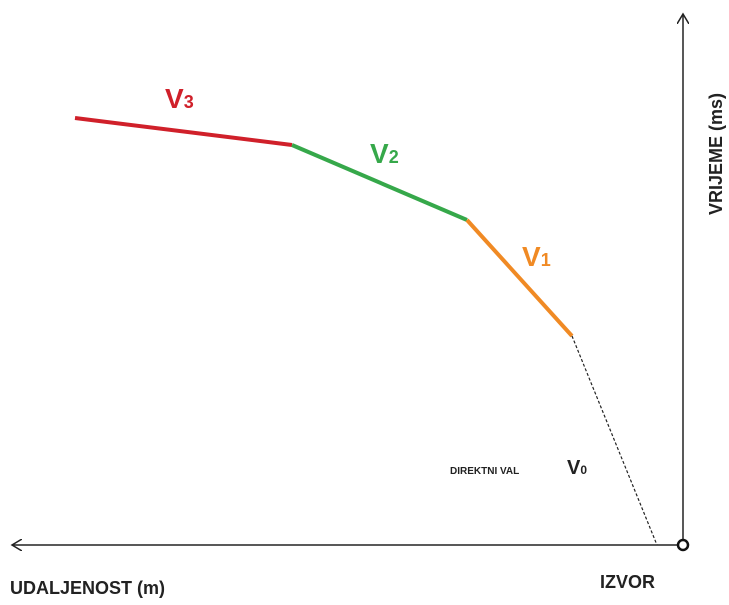  What do you see at coordinates (179, 98) in the screenshot?
I see `v3-label: V3` at bounding box center [179, 98].